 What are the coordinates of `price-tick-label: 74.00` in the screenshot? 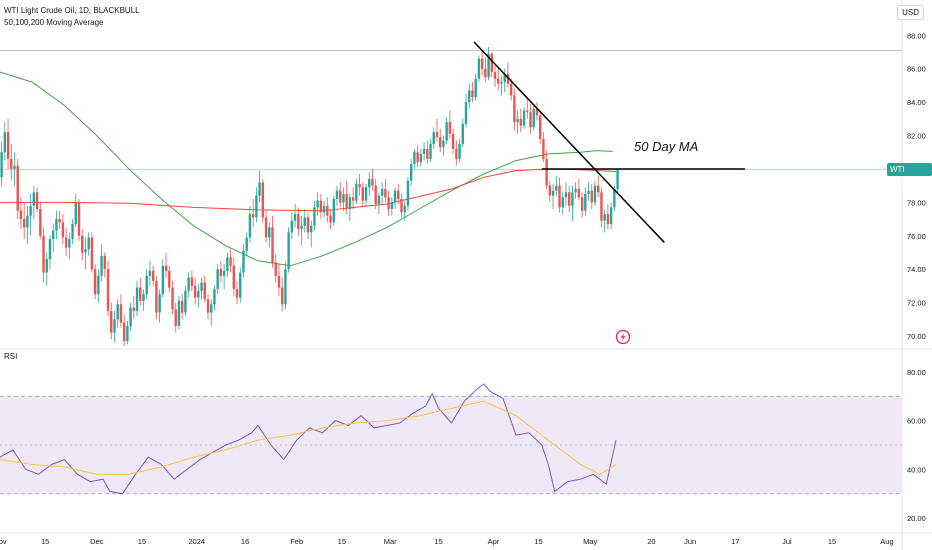 It's located at (916, 269).